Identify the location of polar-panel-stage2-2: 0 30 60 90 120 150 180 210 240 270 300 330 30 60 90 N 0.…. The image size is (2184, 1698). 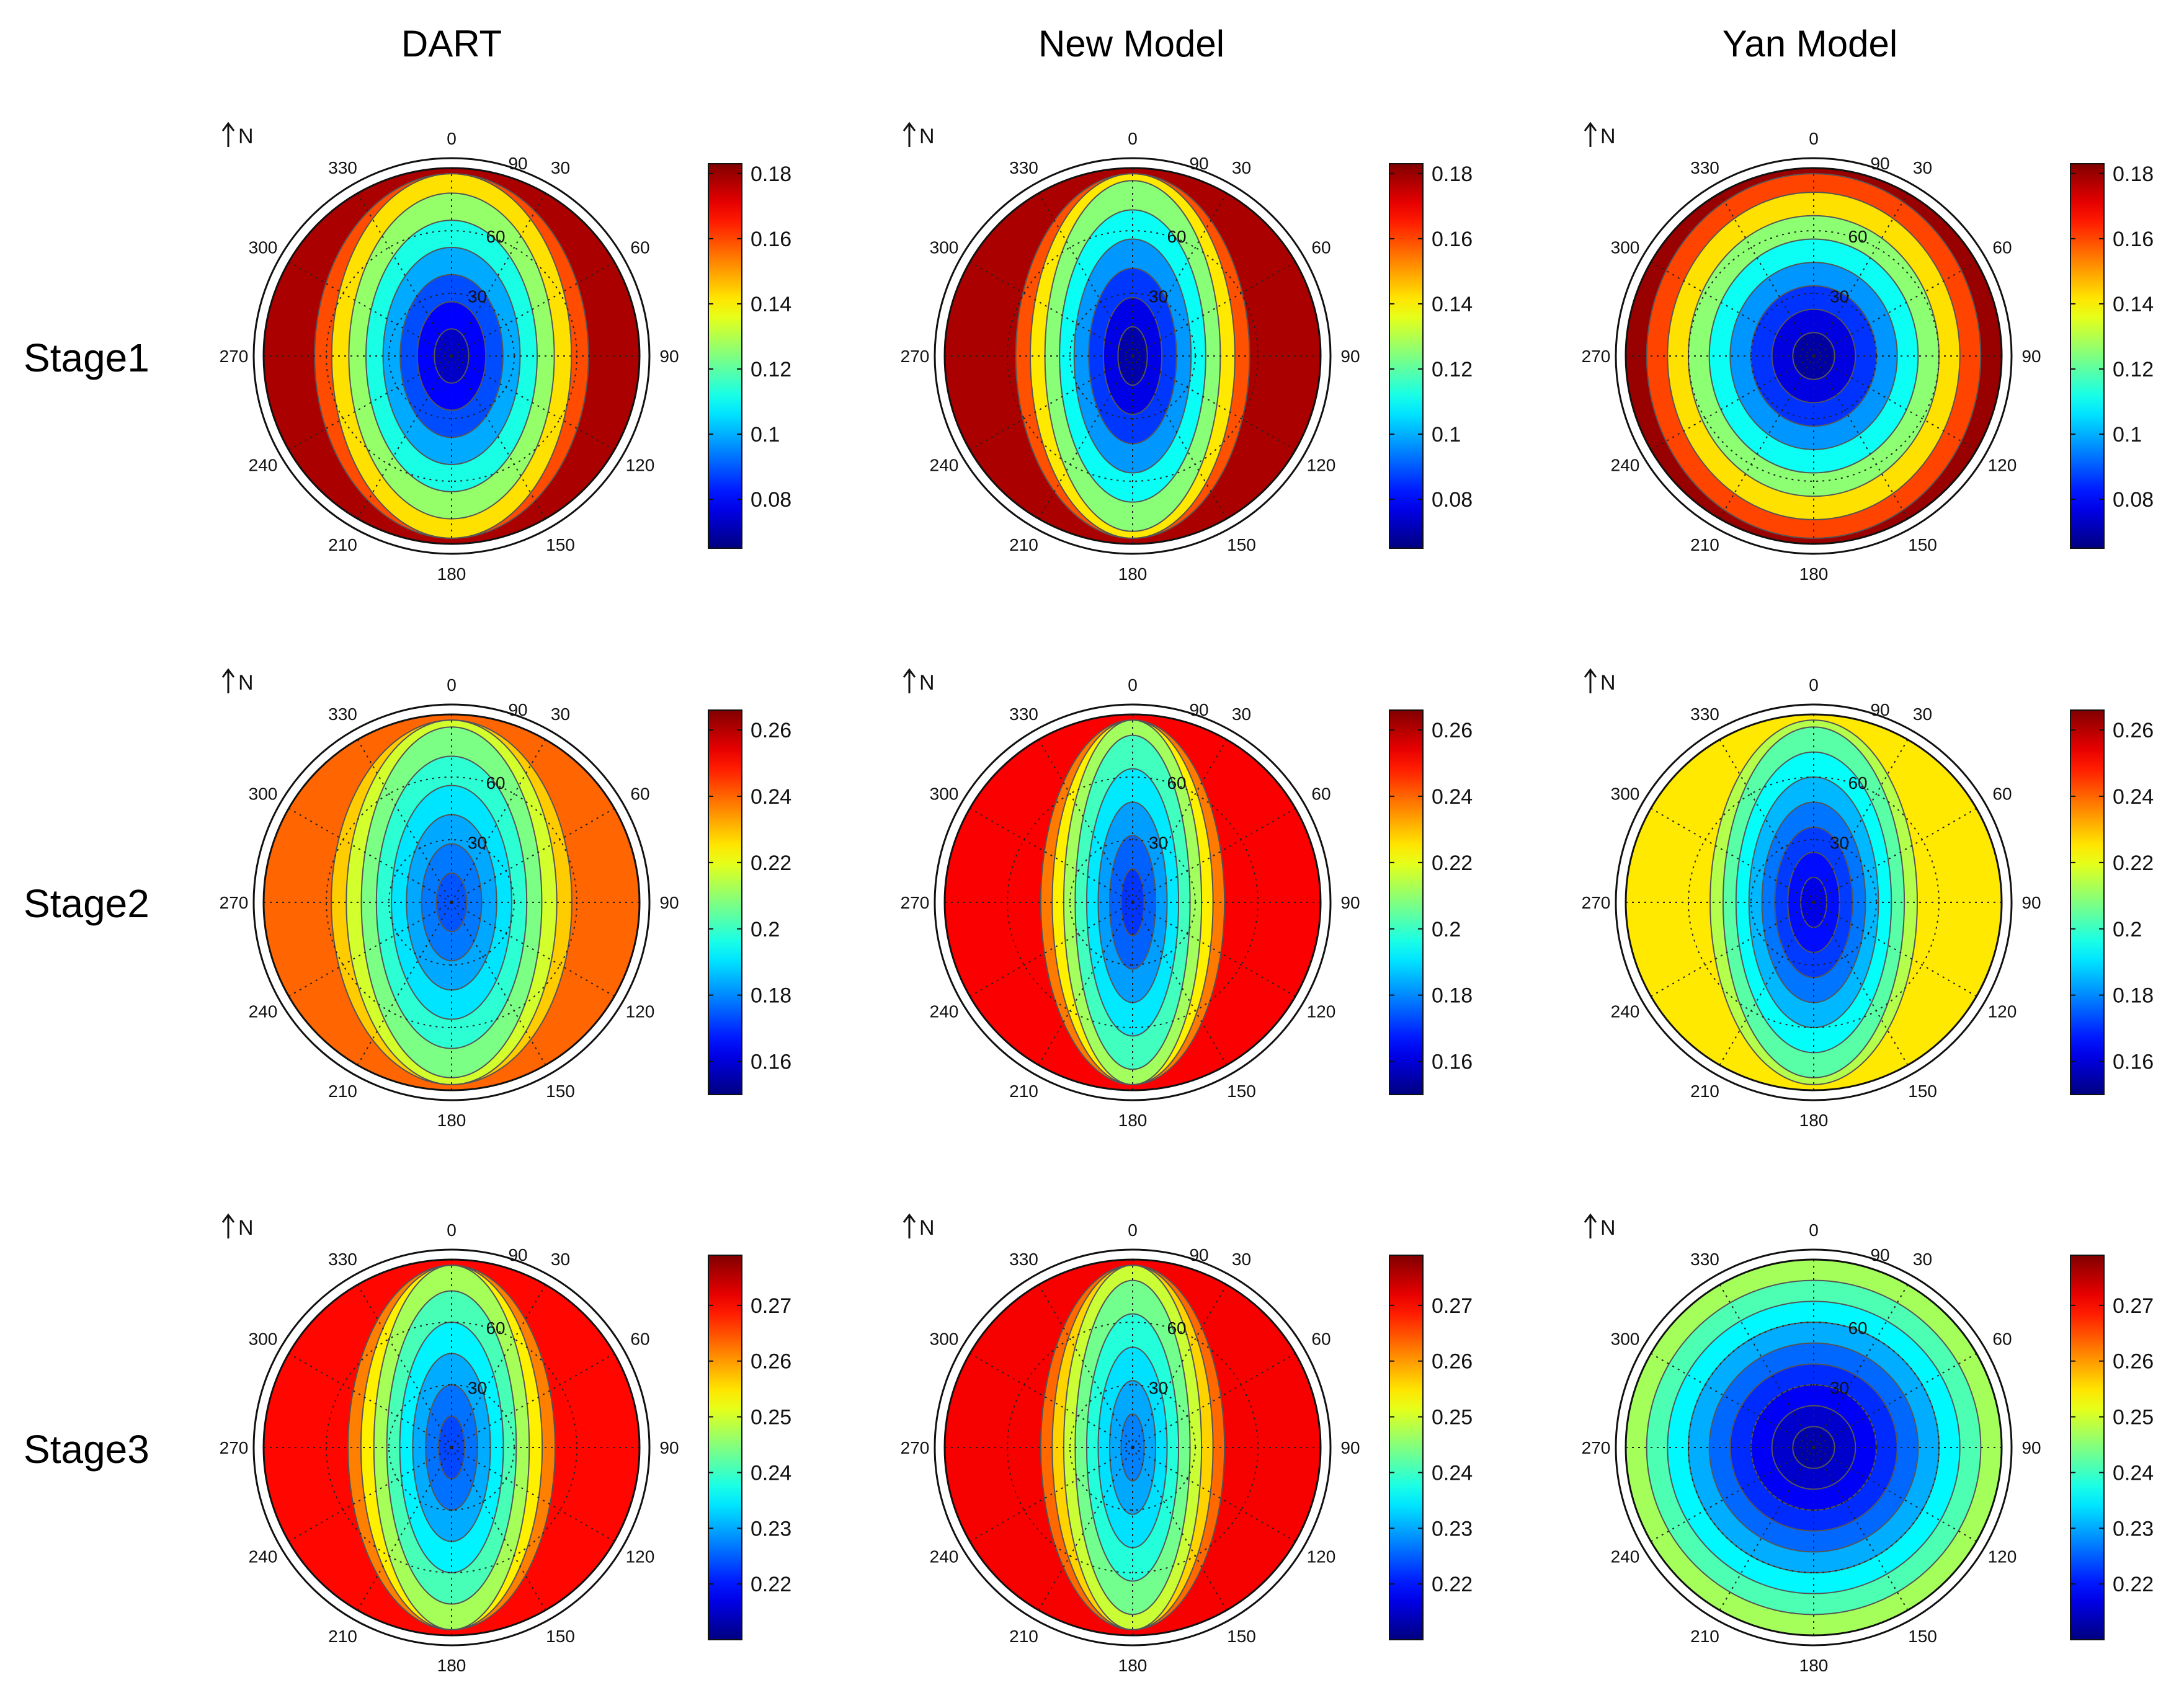
(1868, 899).